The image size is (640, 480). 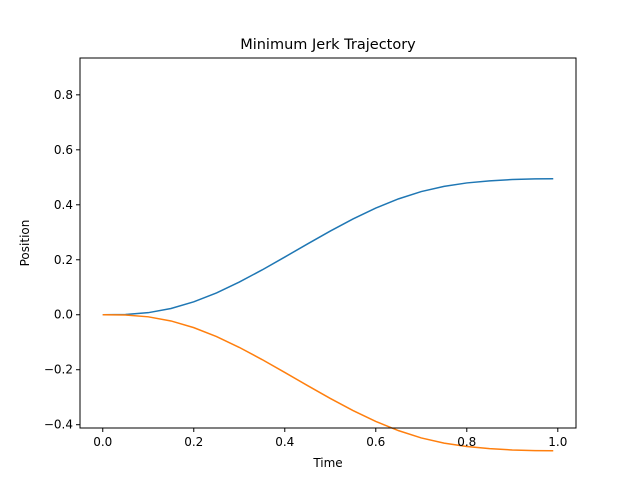 What do you see at coordinates (375, 442) in the screenshot?
I see `x-tick-label: 0.6` at bounding box center [375, 442].